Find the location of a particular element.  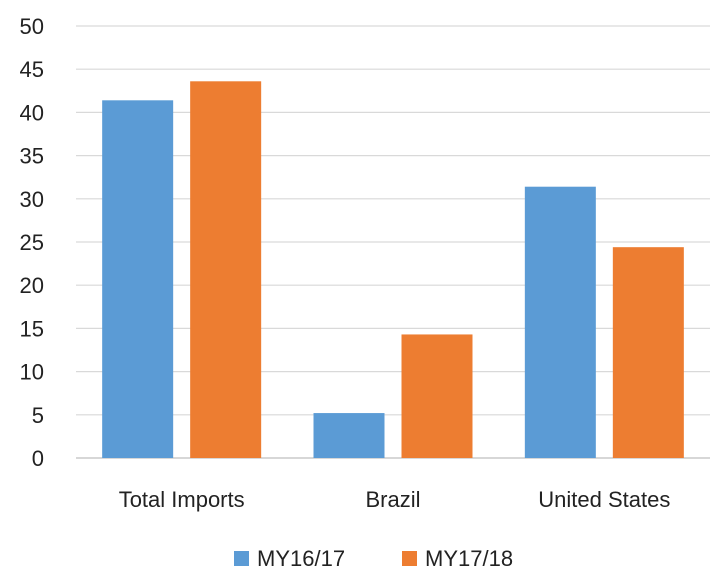

y-axis-tick-labels: 0 5 10 15 20 25 30 35 40 45 50 is located at coordinates (32, 242).